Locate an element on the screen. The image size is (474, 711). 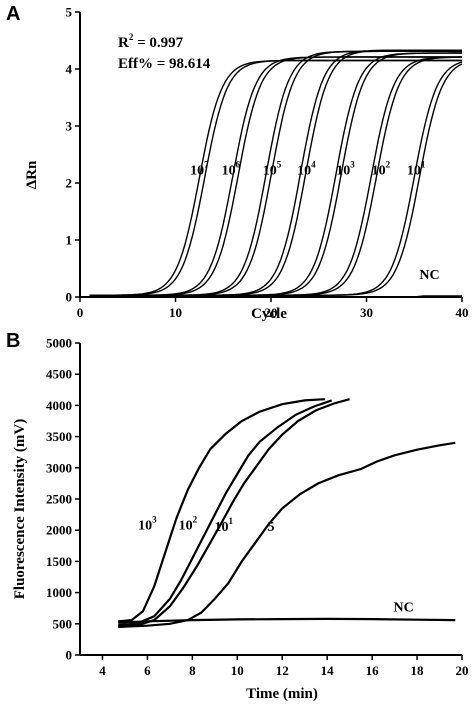
chart-a-x-tick-label: 0 is located at coordinates (80, 312).